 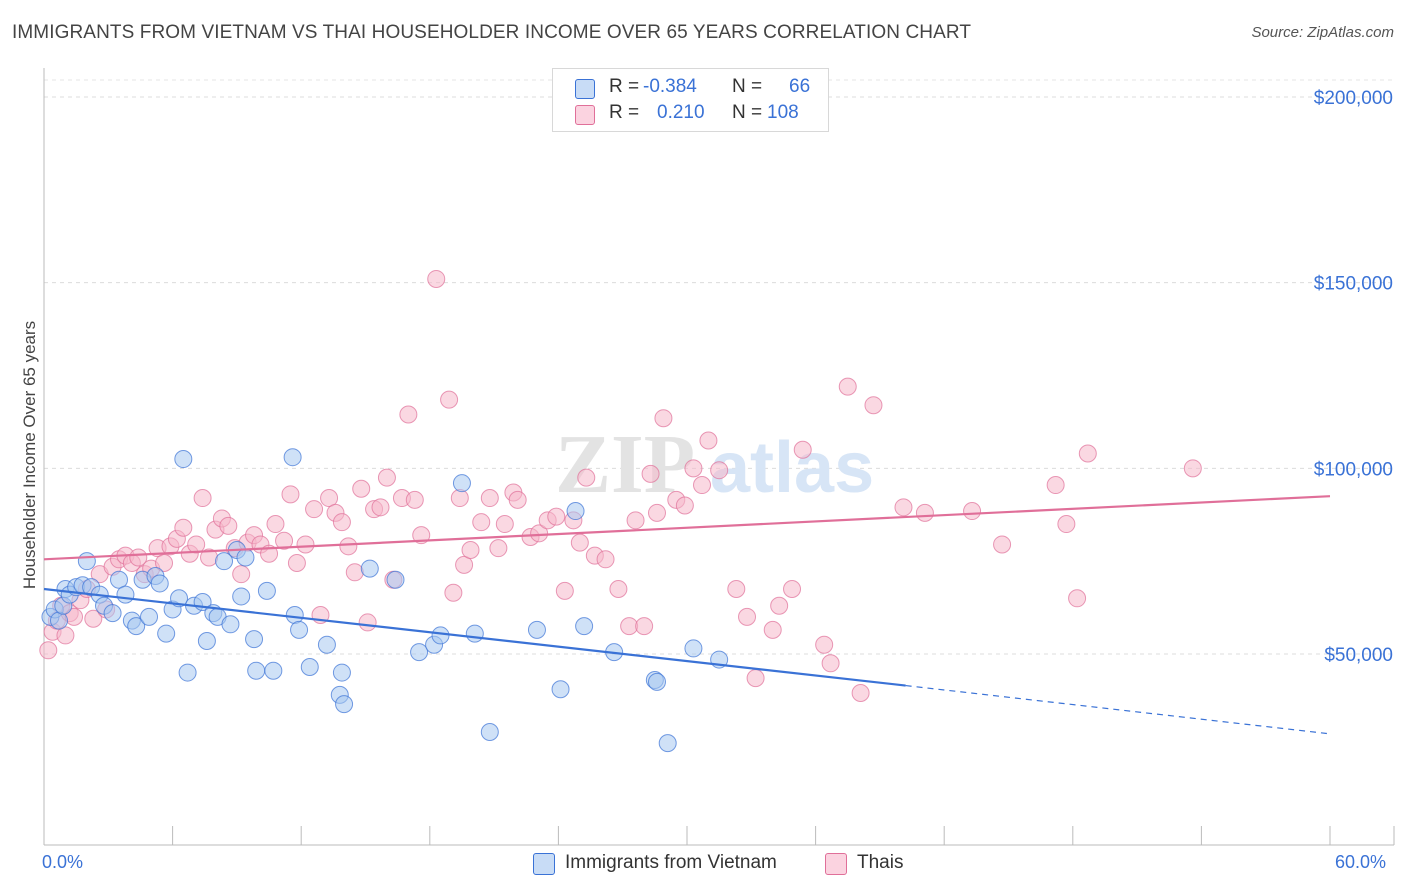 I want to click on y-tick-label: $100,000, so click(x=1353, y=469).